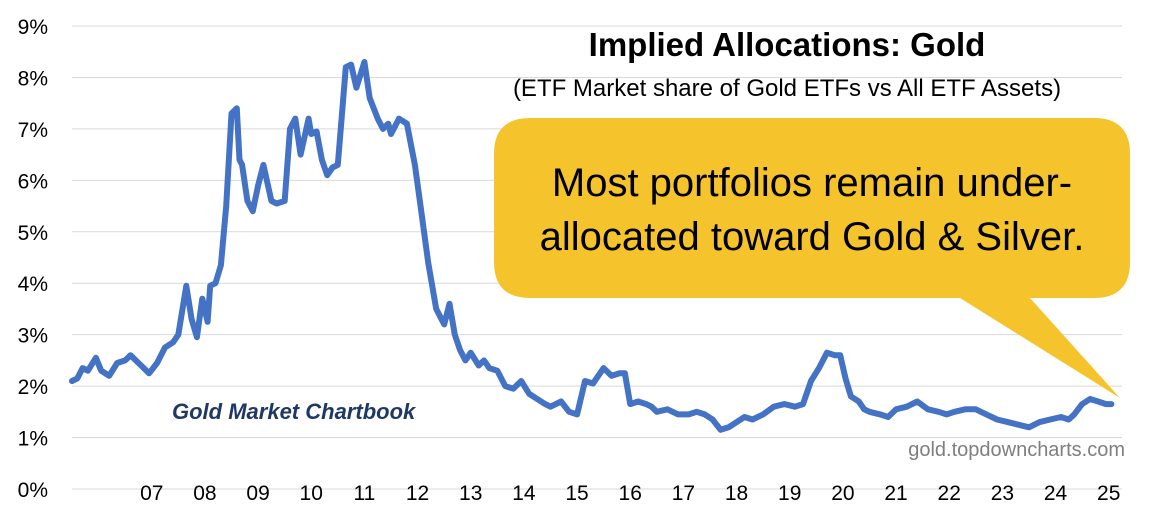  Describe the element at coordinates (1108, 493) in the screenshot. I see `x-tick-label: 25` at that location.